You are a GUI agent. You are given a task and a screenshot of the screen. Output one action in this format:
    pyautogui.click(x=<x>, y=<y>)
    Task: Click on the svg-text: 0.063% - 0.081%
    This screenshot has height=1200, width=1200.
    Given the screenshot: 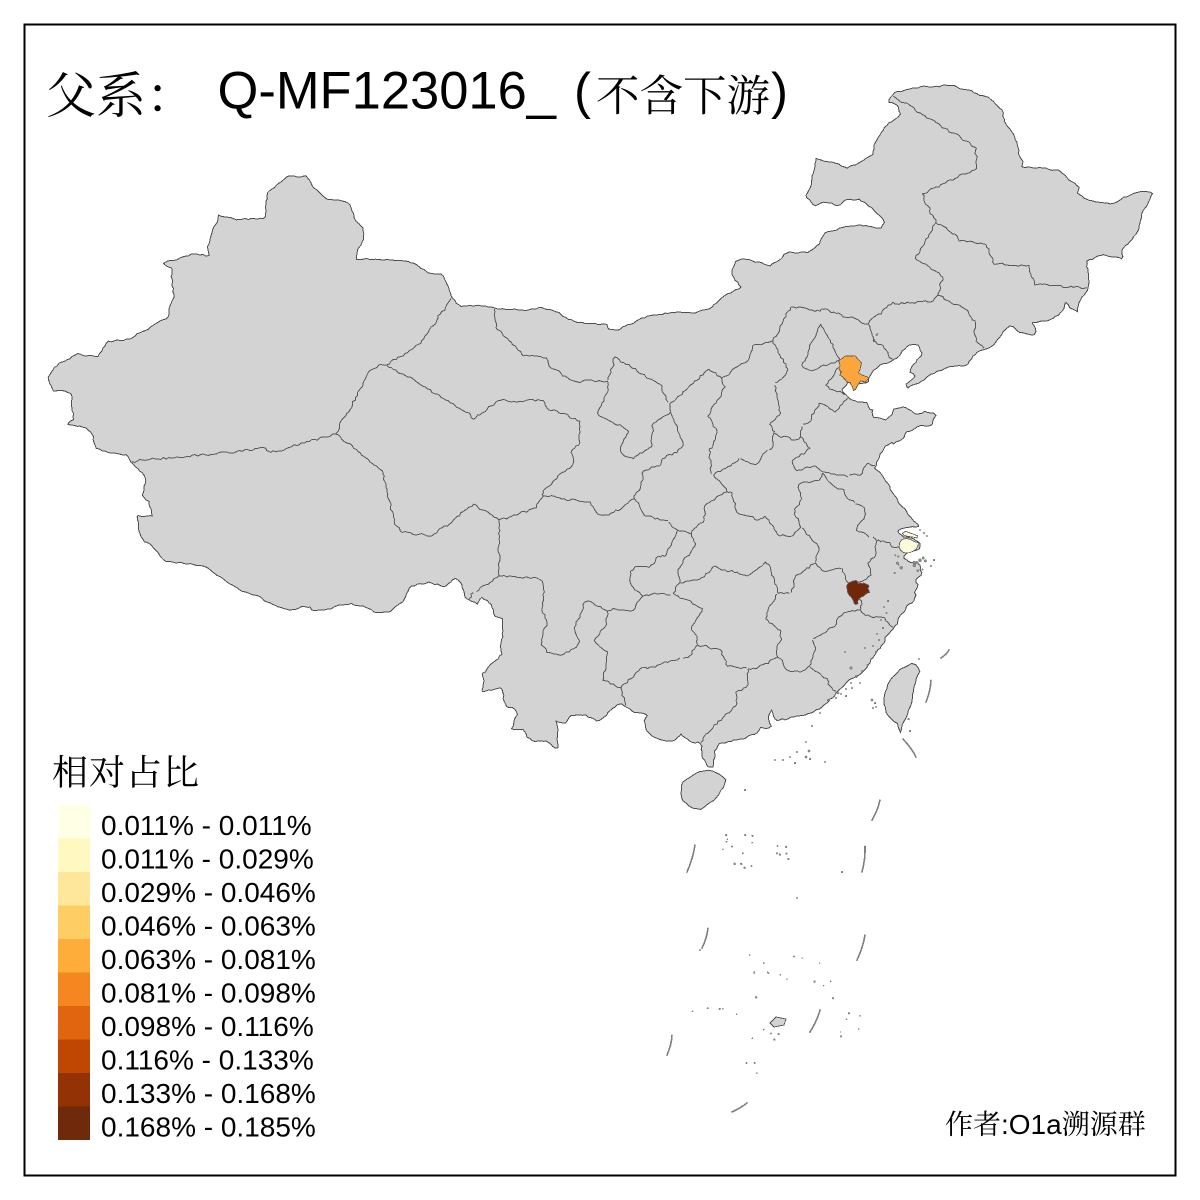 What is the action you would take?
    pyautogui.click(x=208, y=959)
    